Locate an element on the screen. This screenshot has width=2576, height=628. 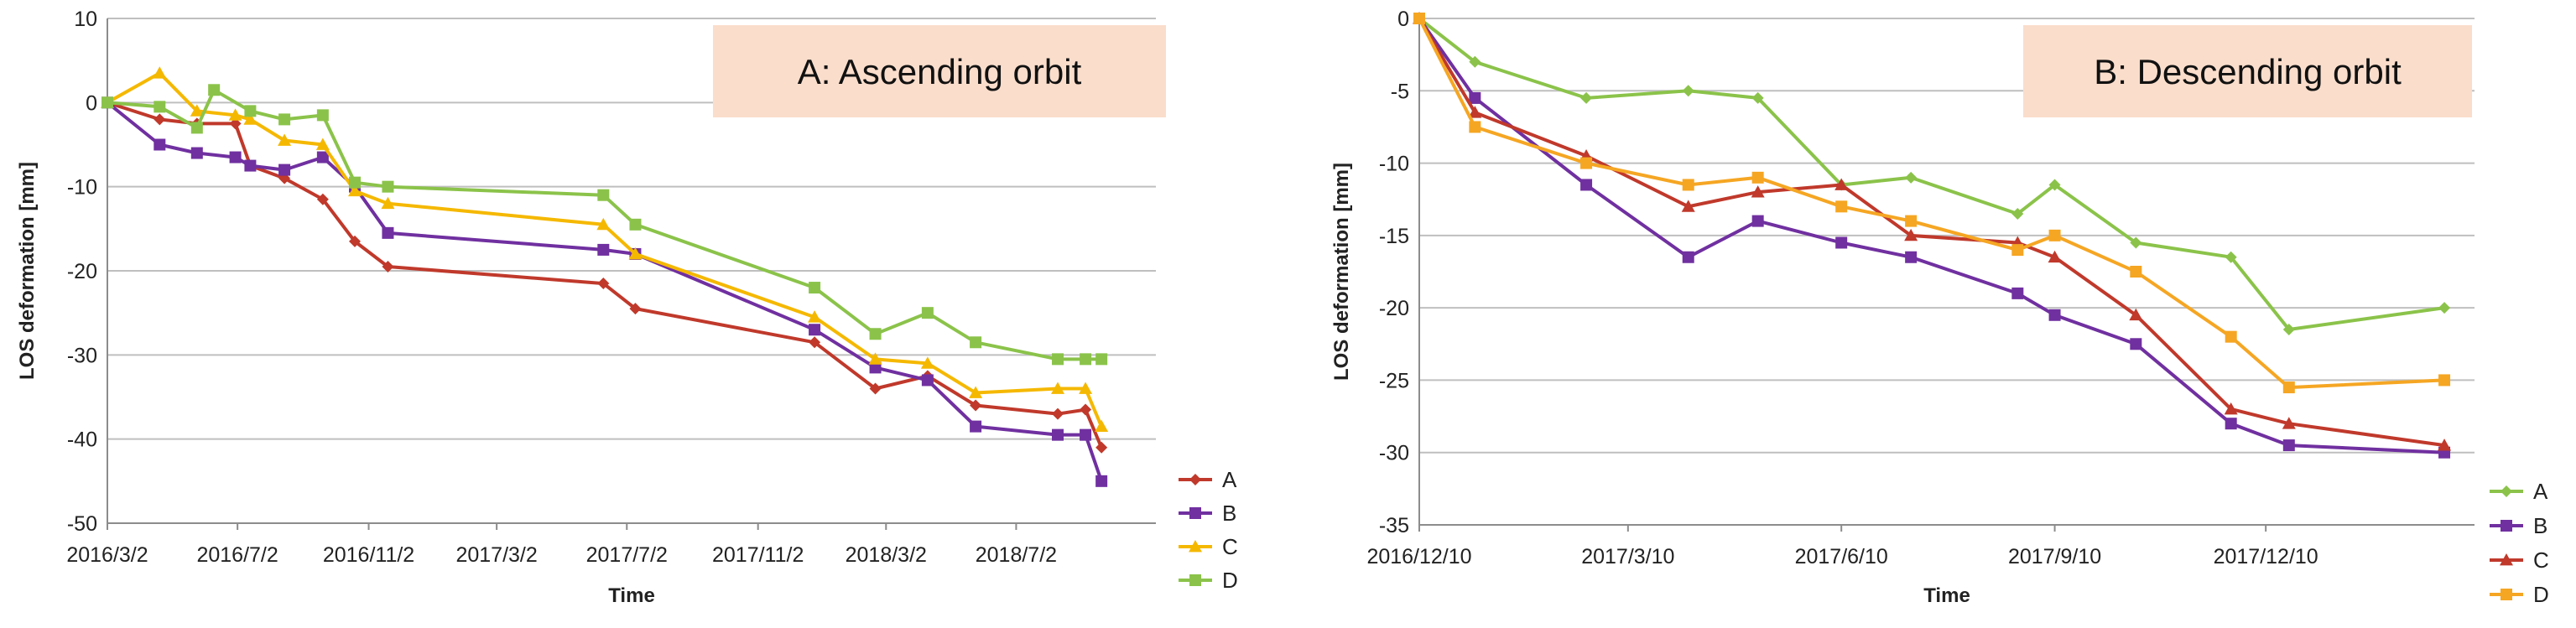
x-tick-label: 2016/11/2 is located at coordinates (368, 555).